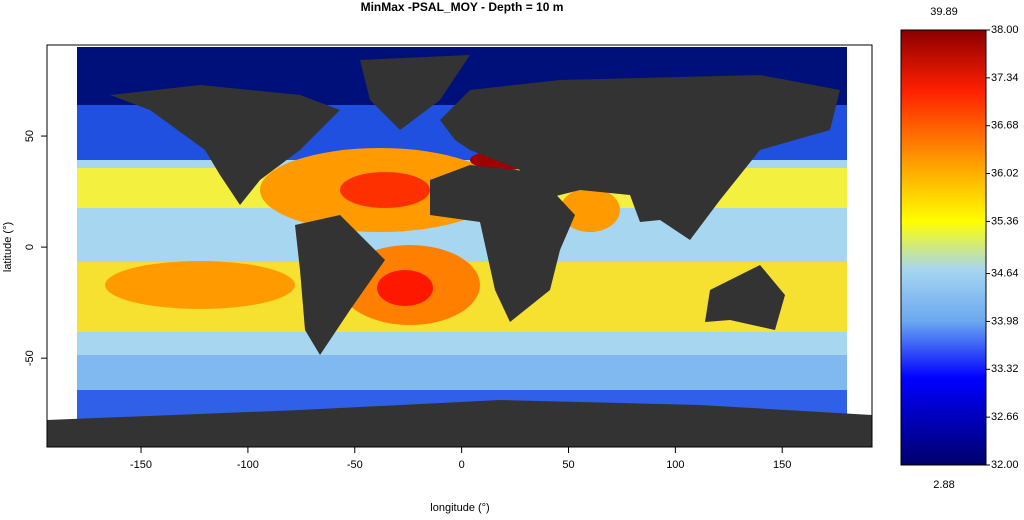 Image resolution: width=1024 pixels, height=520 pixels. Describe the element at coordinates (355, 465) in the screenshot. I see `x-tick-label: -50` at that location.